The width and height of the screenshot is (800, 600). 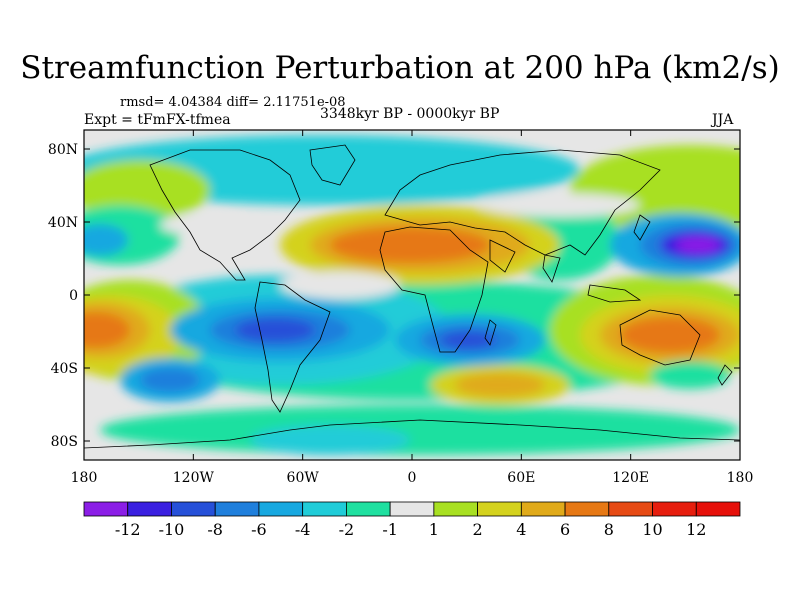 I want to click on colorbar-label: -4, so click(x=303, y=529).